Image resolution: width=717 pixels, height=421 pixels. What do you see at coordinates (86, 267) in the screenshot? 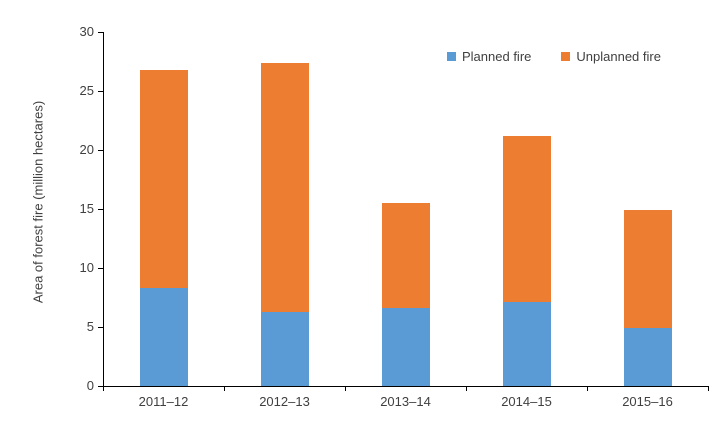
I see `y-tick-label: 10` at bounding box center [86, 267].